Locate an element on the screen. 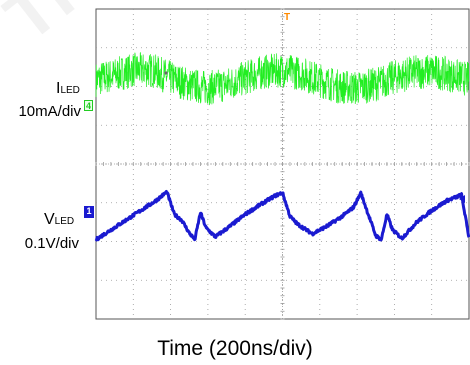  x-axis-title: Time (200ns/div) is located at coordinates (235, 348).